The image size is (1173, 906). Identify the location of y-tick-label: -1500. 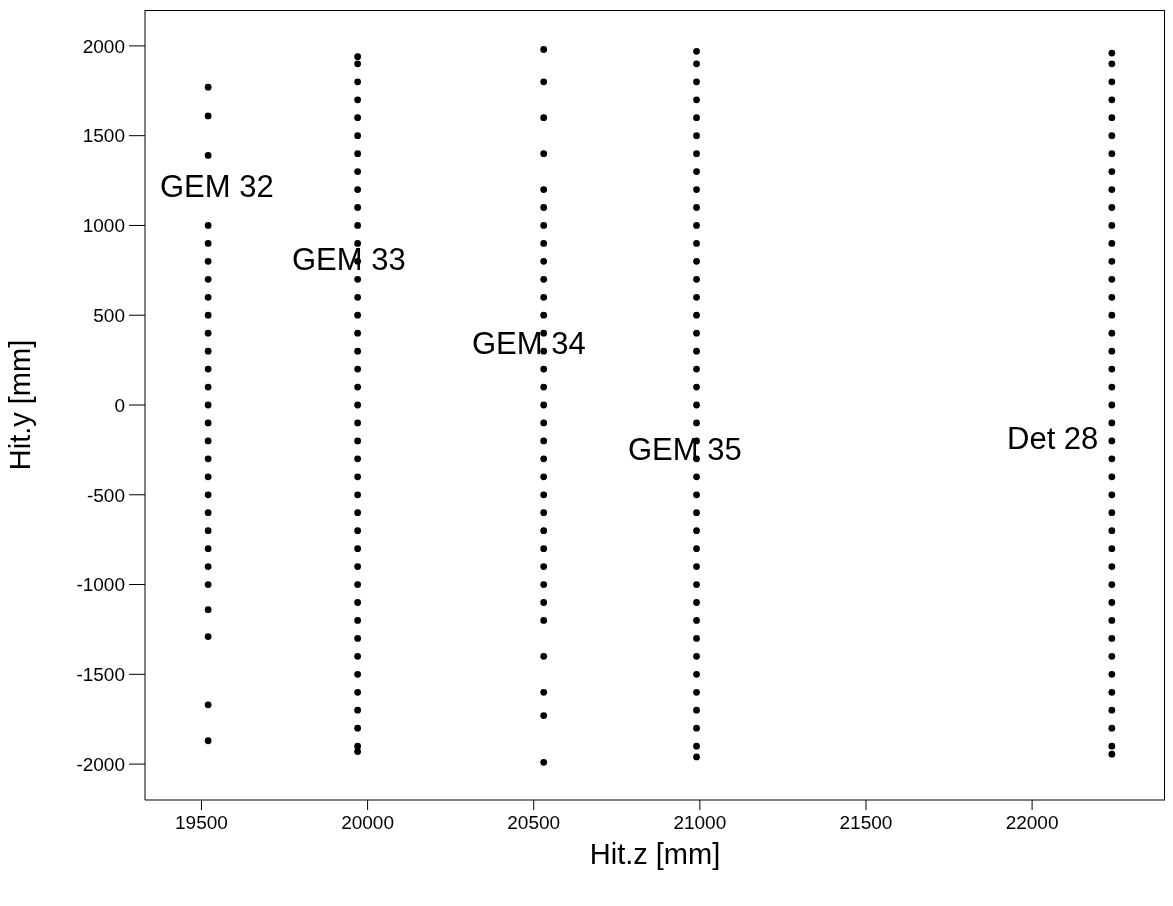
(100, 675).